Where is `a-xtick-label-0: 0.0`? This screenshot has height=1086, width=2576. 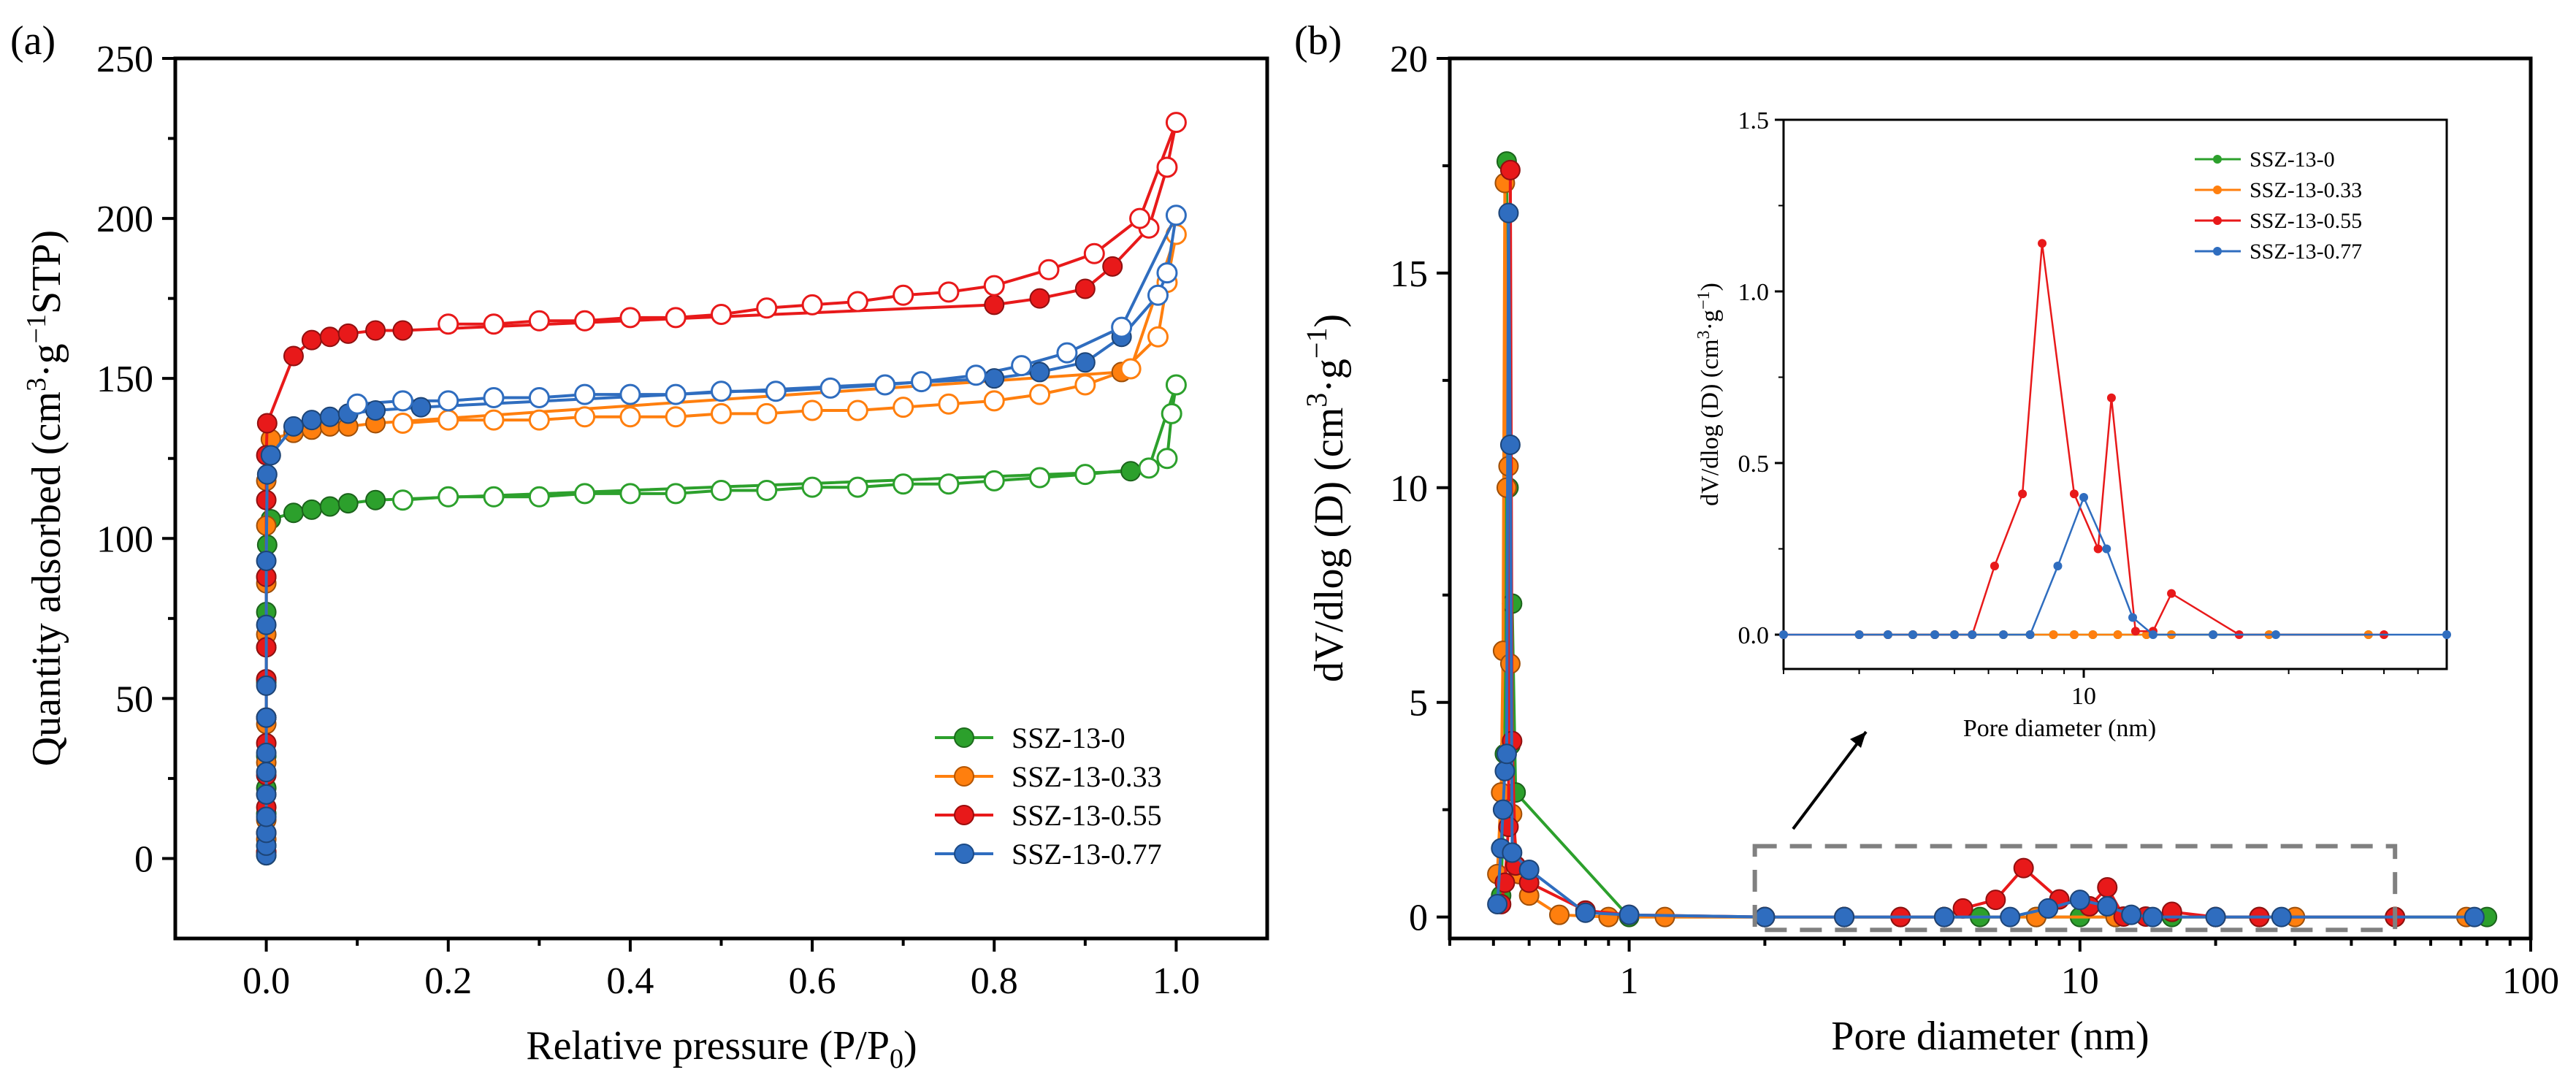 a-xtick-label-0: 0.0 is located at coordinates (266, 981).